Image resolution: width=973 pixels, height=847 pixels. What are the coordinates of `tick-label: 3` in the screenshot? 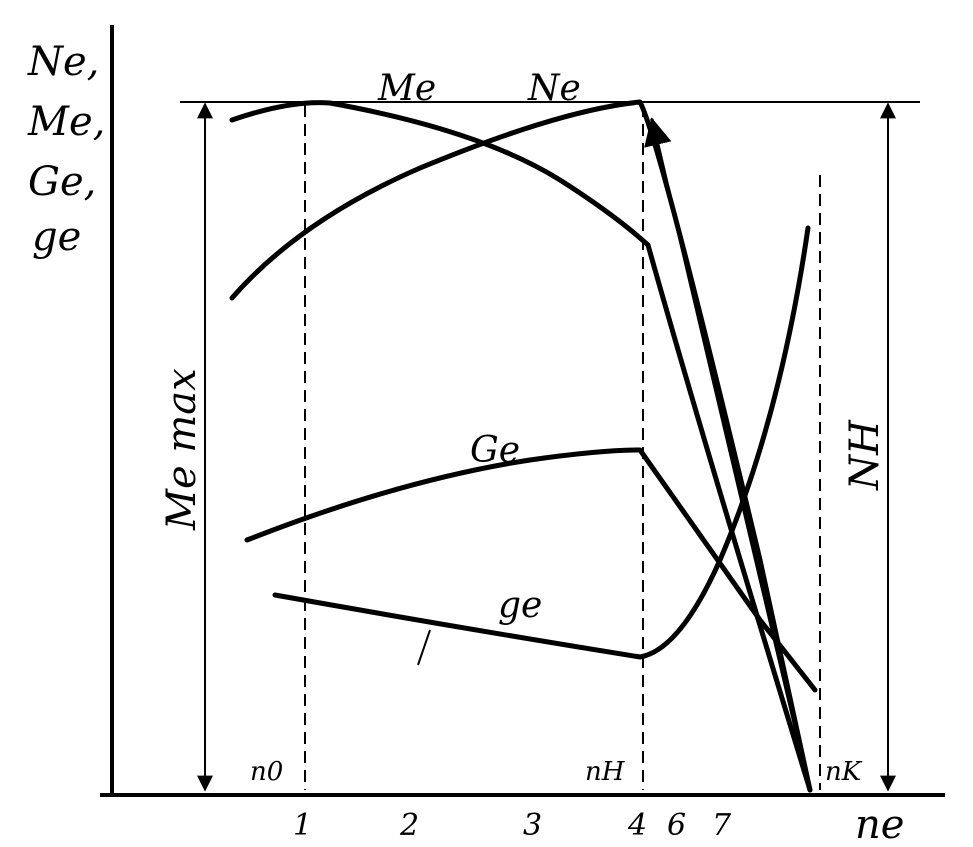 It's located at (532, 825).